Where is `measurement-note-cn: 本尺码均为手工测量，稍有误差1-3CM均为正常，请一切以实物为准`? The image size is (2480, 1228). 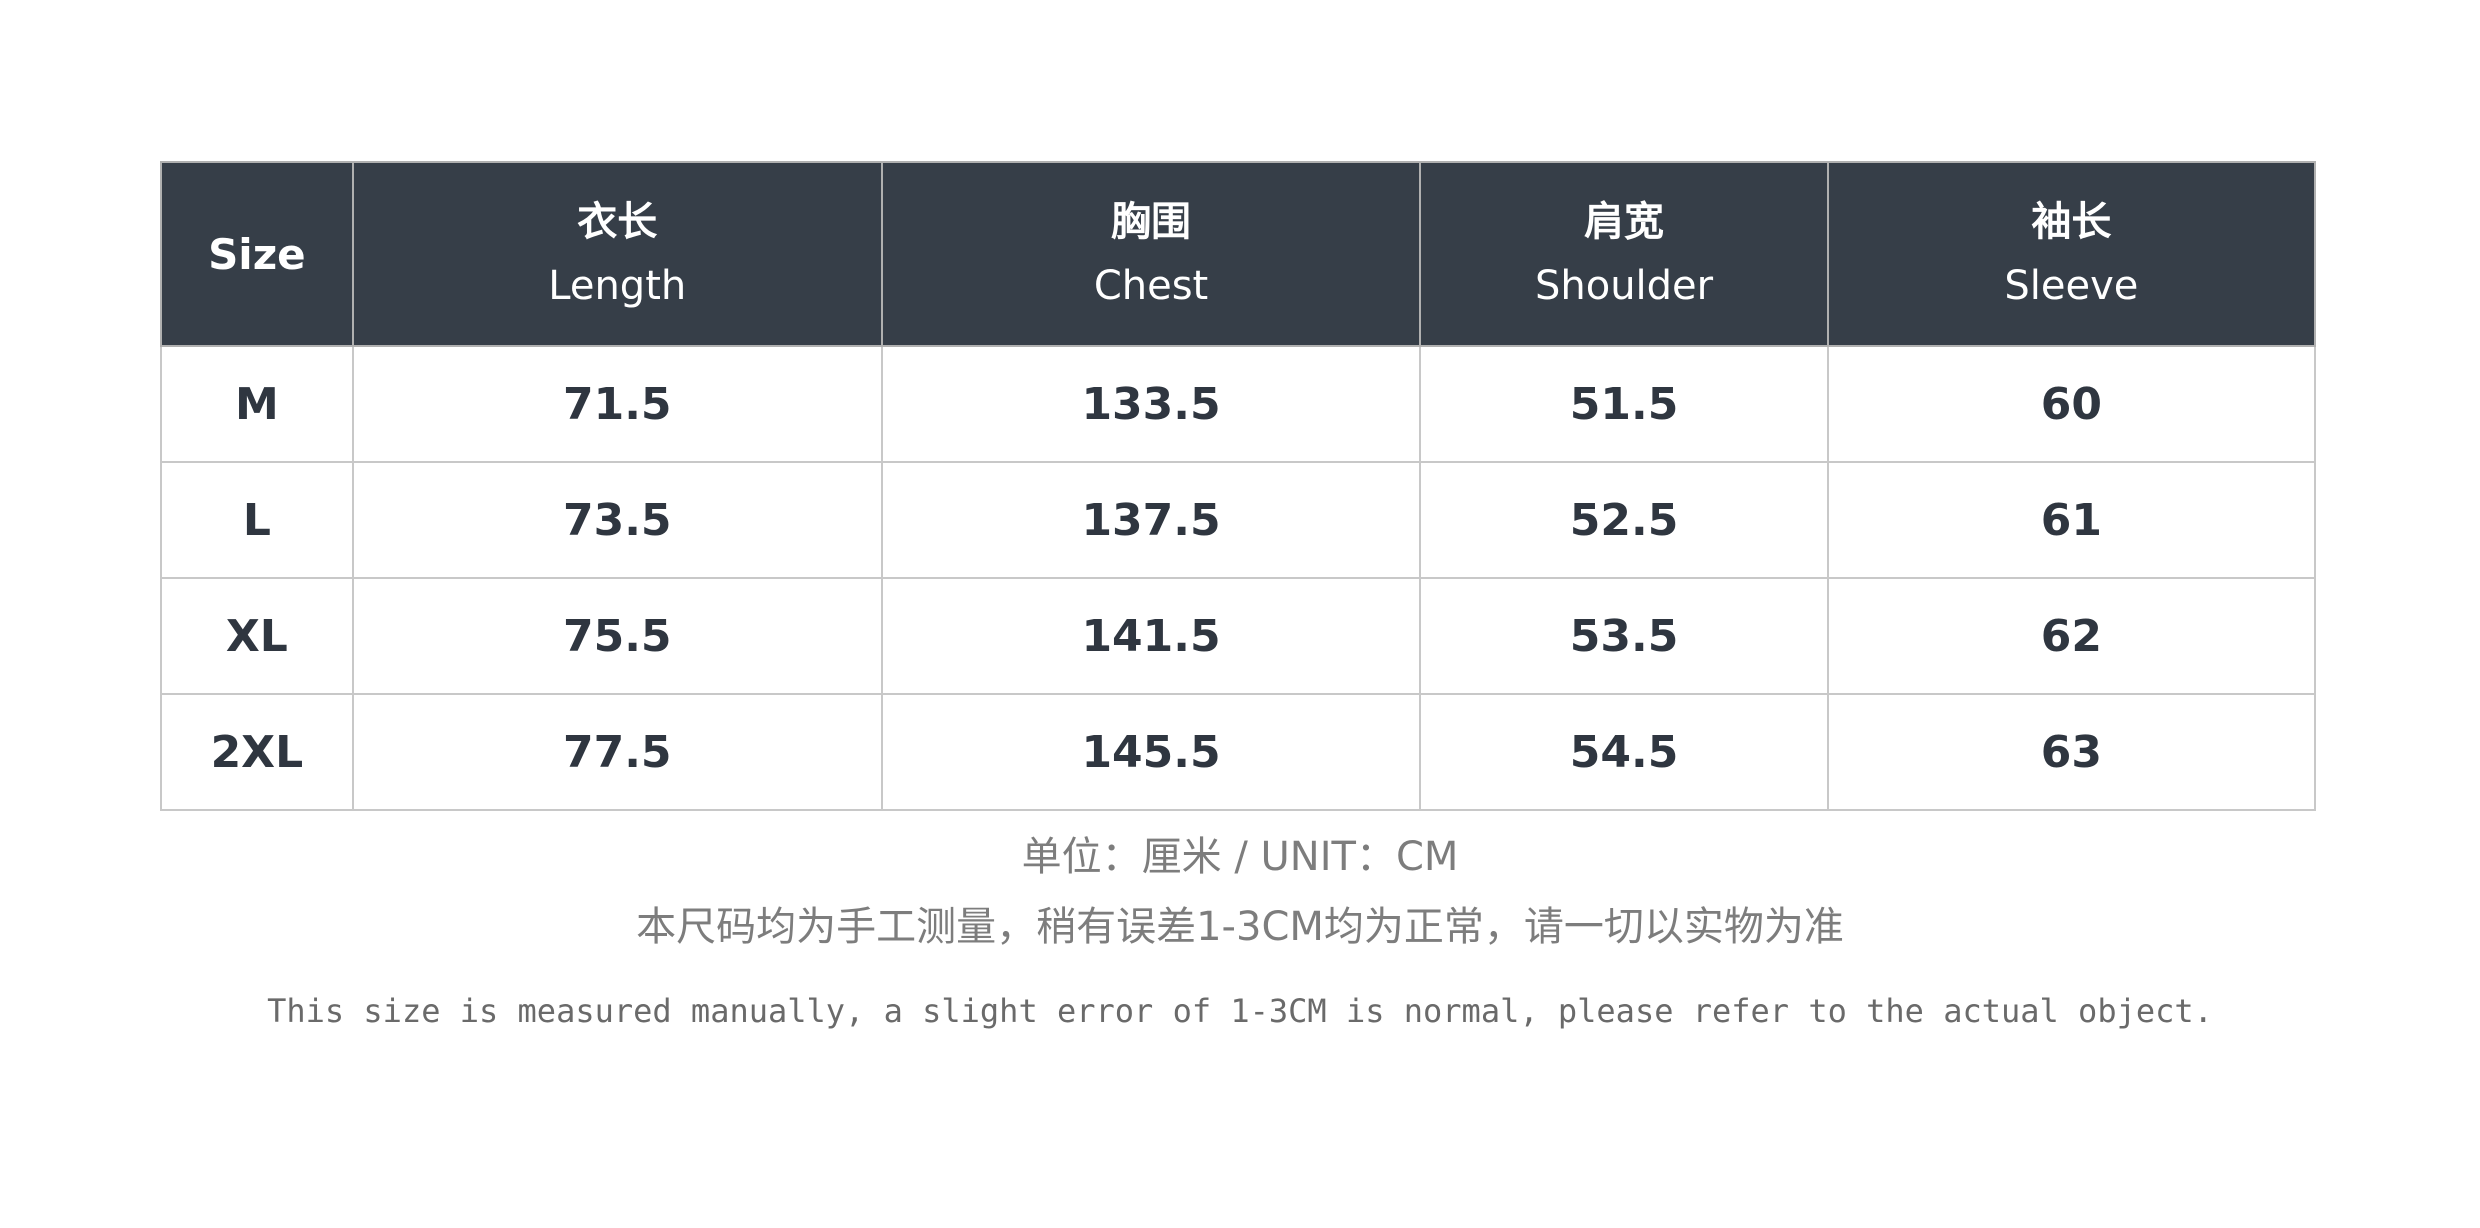 measurement-note-cn: 本尺码均为手工测量，稍有误差1-3CM均为正常，请一切以实物为准 is located at coordinates (1240, 927).